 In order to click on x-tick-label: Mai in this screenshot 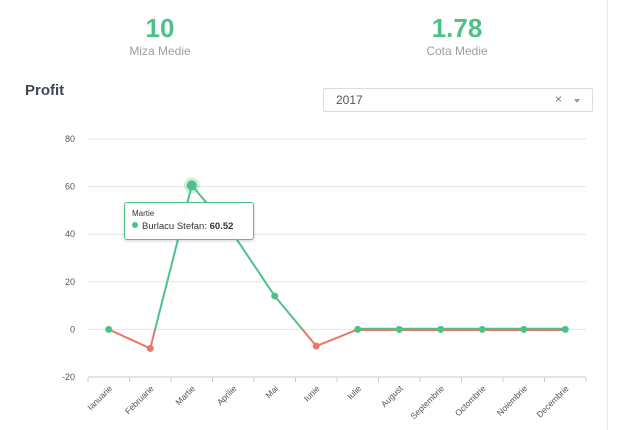, I will do `click(271, 391)`.